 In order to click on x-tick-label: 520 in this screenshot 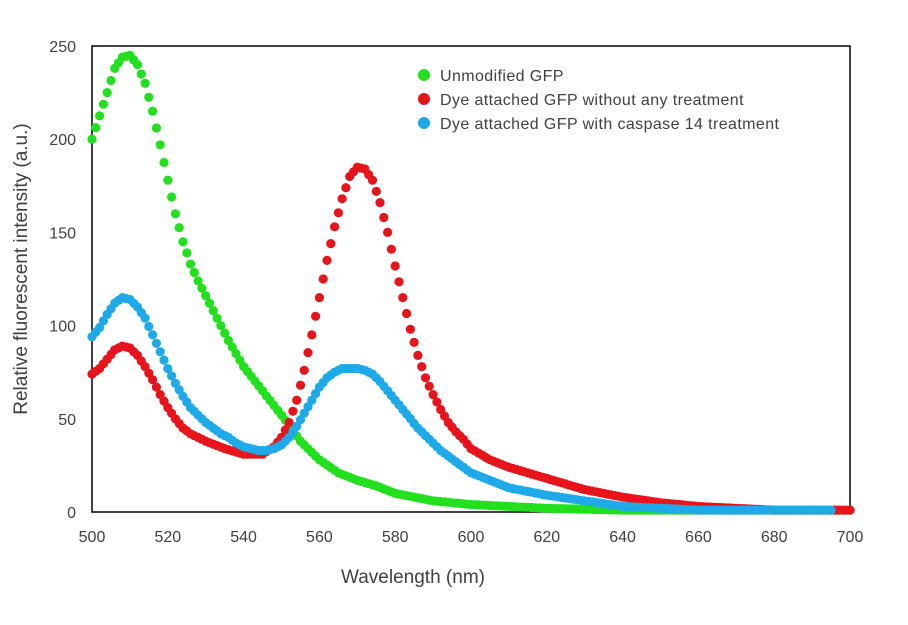, I will do `click(167, 537)`.